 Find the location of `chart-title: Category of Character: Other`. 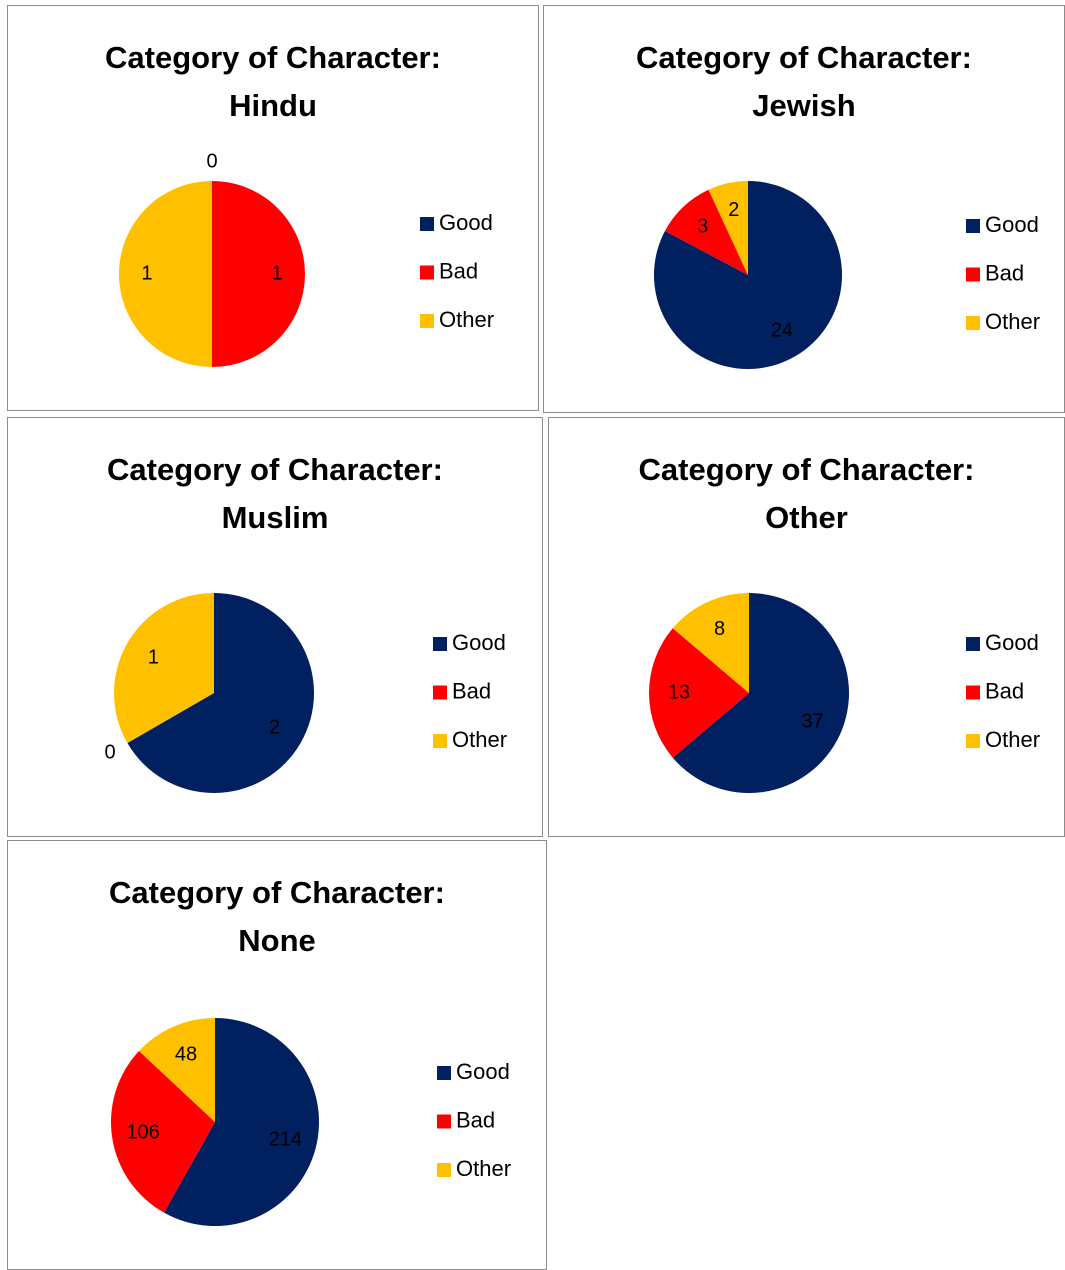

chart-title: Category of Character: Other is located at coordinates (806, 493).